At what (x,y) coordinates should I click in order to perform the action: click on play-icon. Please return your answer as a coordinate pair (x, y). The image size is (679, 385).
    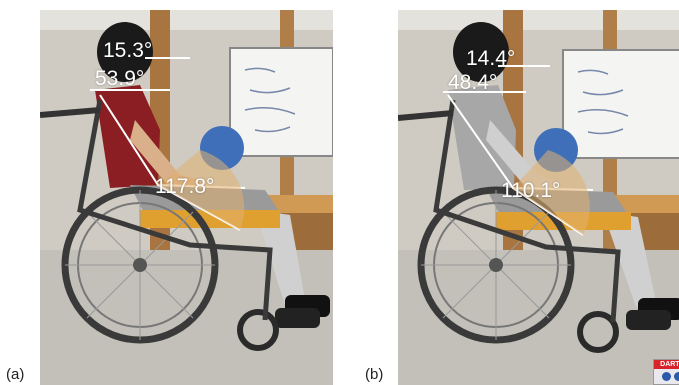
    Looking at the image, I should click on (666, 376).